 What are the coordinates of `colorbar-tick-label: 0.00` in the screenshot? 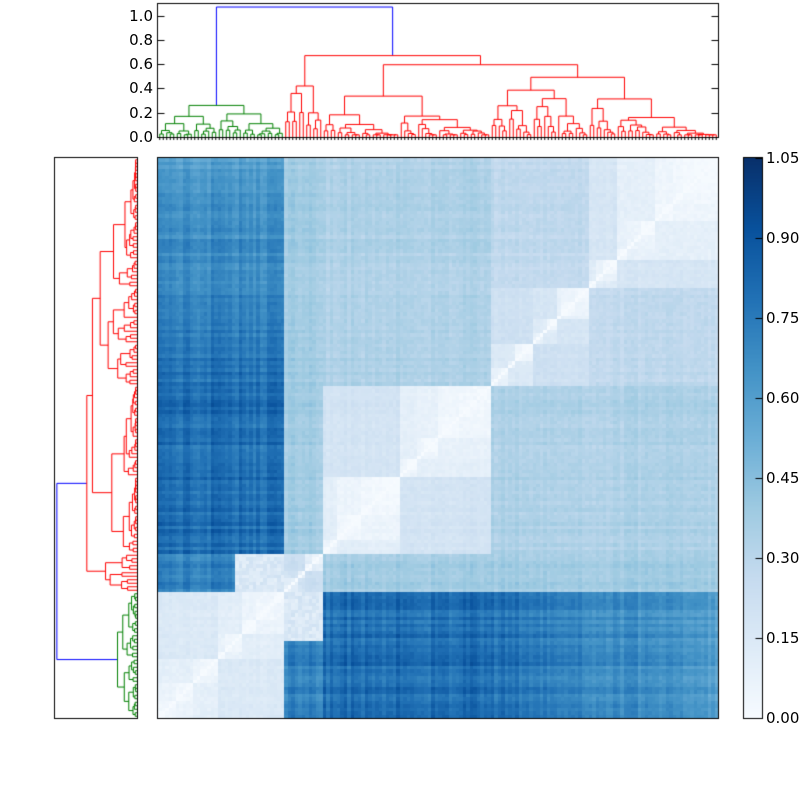 It's located at (783, 718).